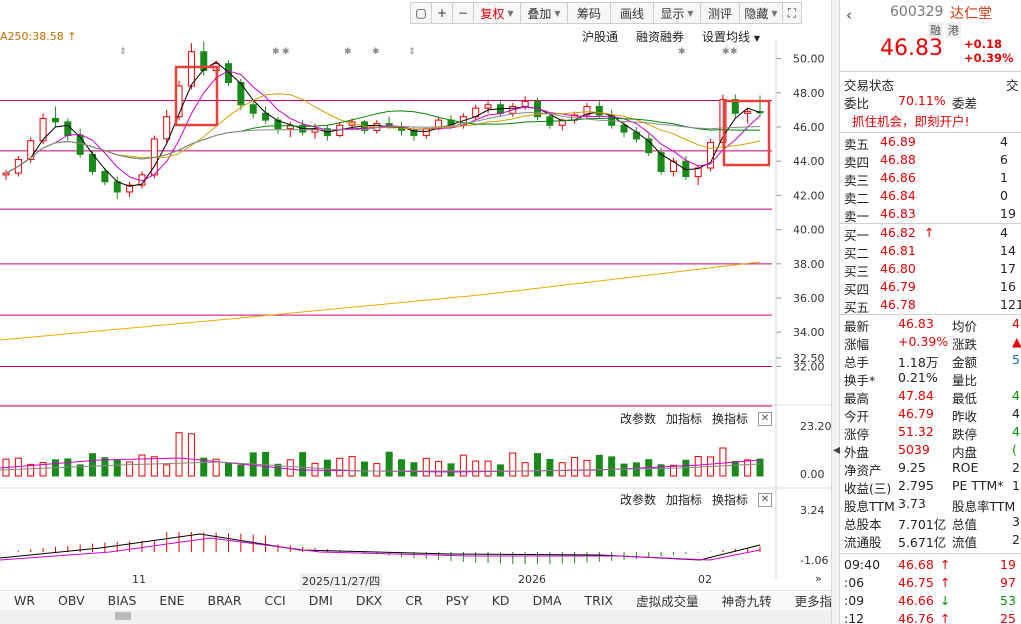 Image resolution: width=1021 pixels, height=624 pixels. Describe the element at coordinates (589, 13) in the screenshot. I see `chips-button: 筹码` at that location.